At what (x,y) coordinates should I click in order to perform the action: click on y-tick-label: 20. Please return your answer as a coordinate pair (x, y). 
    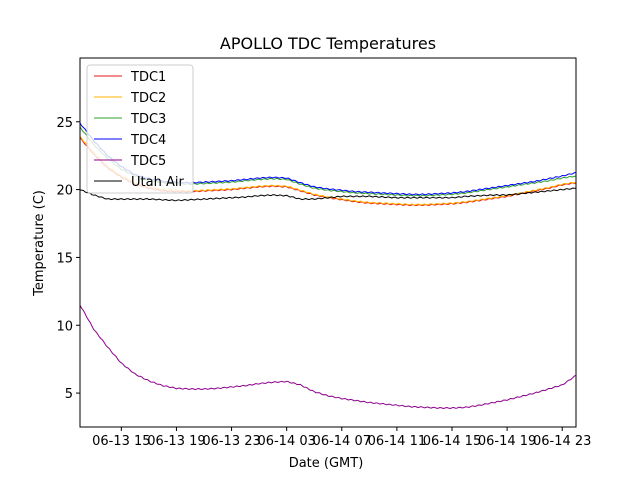
    Looking at the image, I should click on (64, 191).